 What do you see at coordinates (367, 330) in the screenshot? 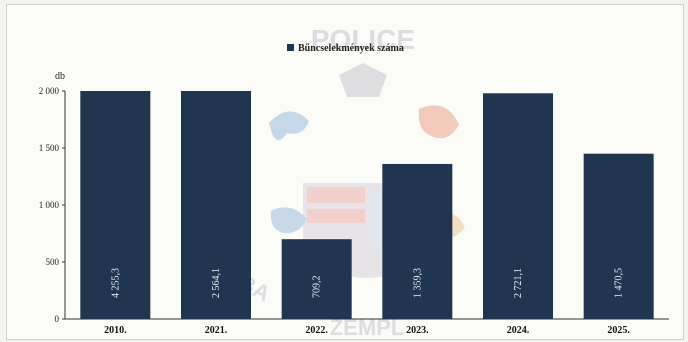
I see `x-axis-labels: 2010. 2021. 2022. 2023. 2024. 2025.` at bounding box center [367, 330].